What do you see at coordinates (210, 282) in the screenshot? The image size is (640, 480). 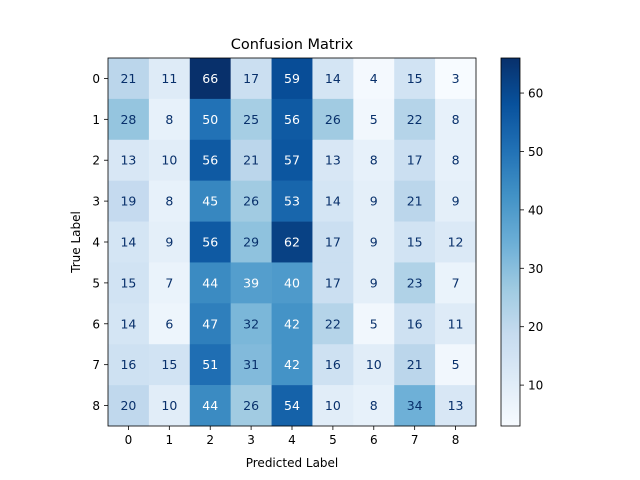 I see `cell-value-label: 44` at bounding box center [210, 282].